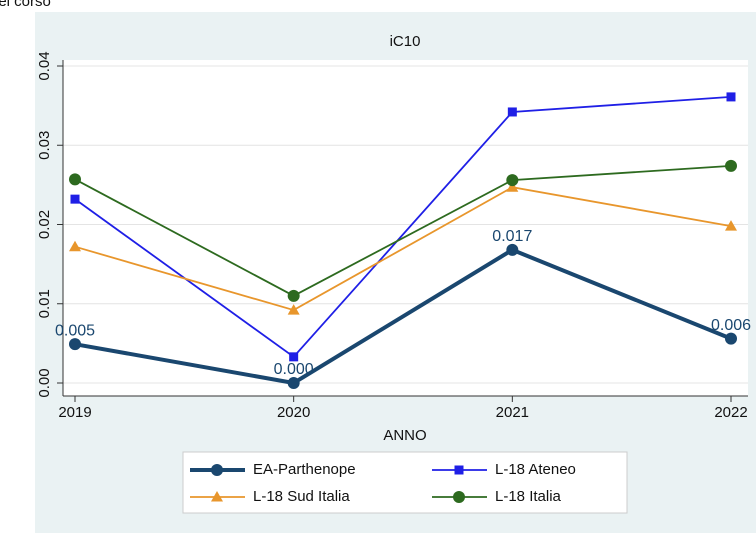  What do you see at coordinates (301, 496) in the screenshot?
I see `legend-label: L-18 Sud Italia` at bounding box center [301, 496].